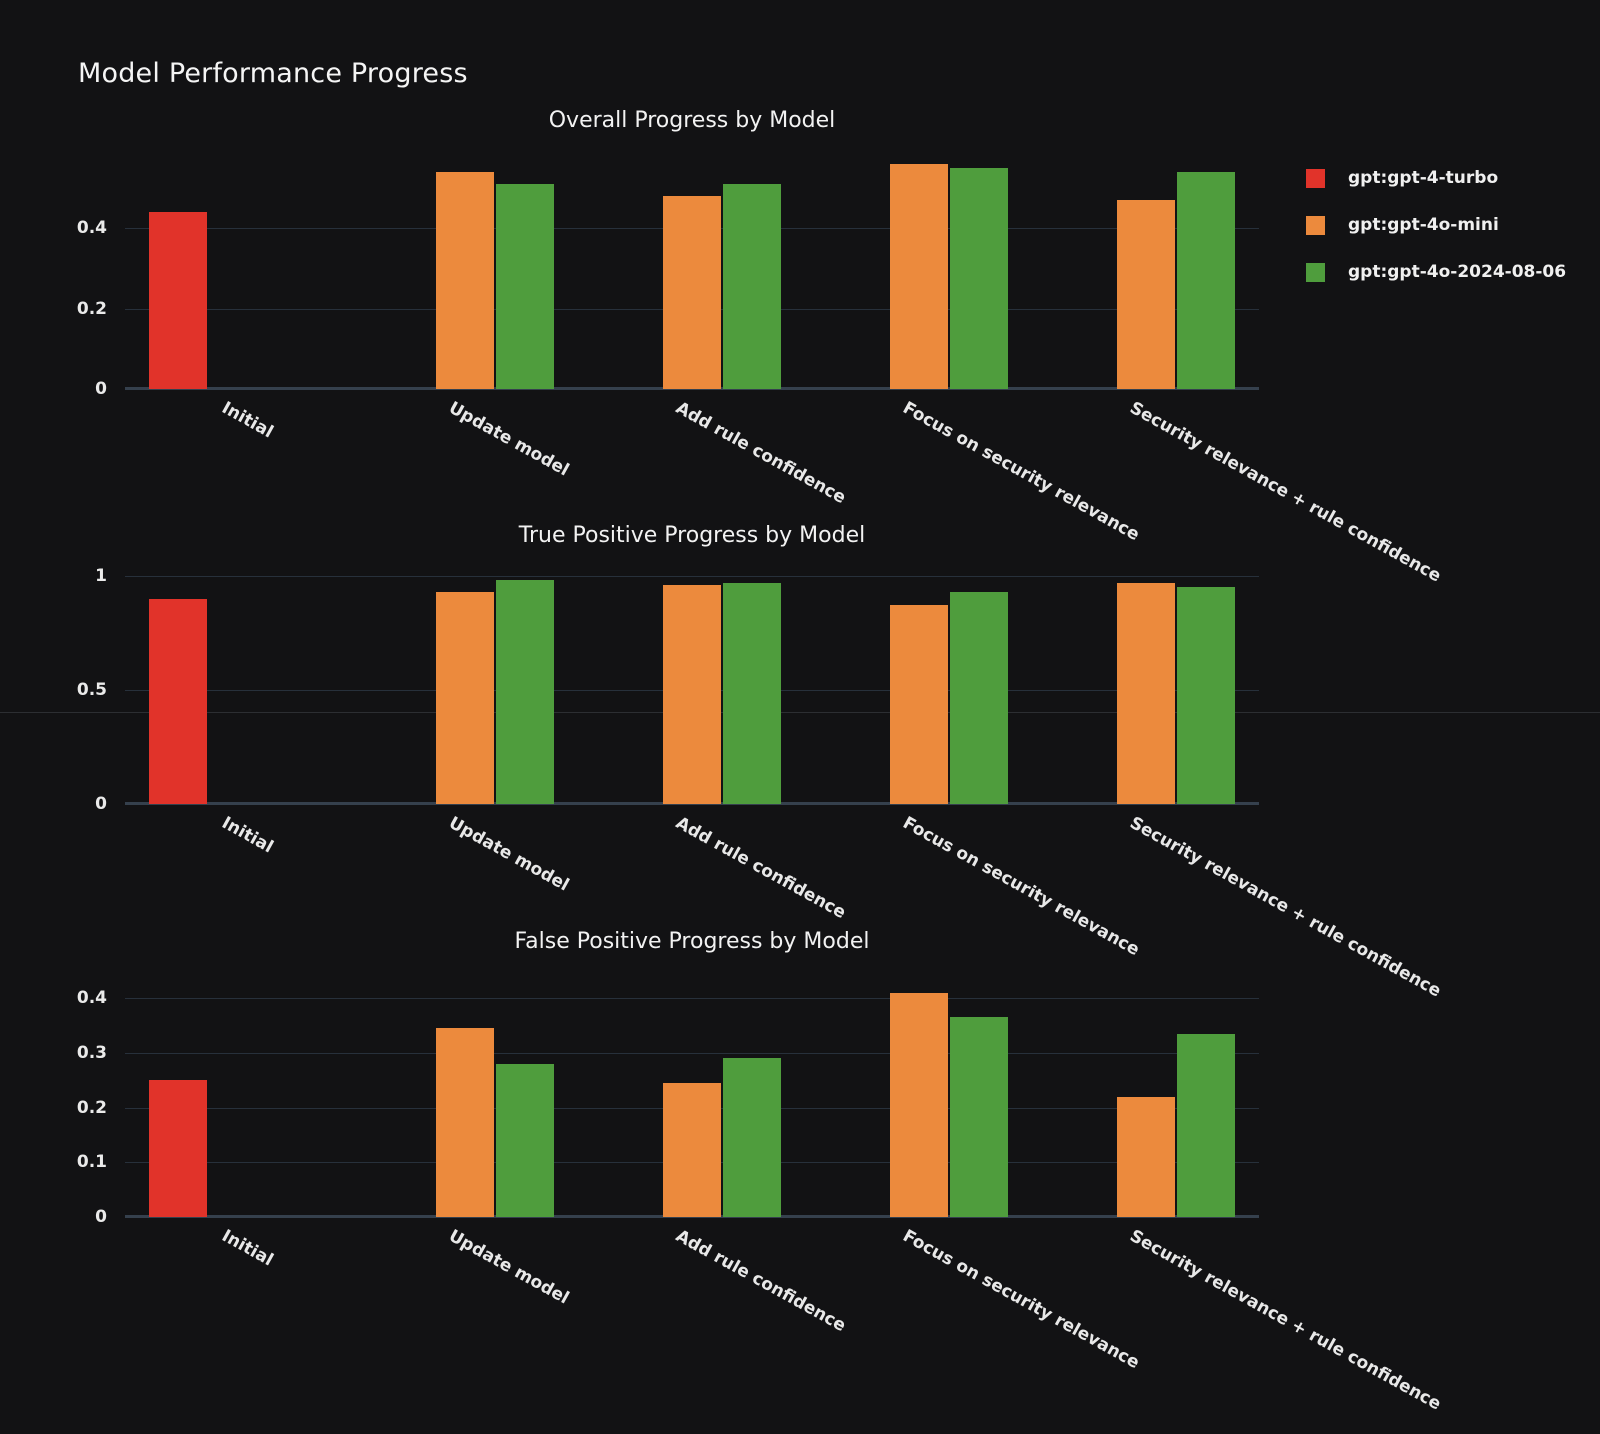 This screenshot has height=1434, width=1600. What do you see at coordinates (91, 1162) in the screenshot?
I see `y-tick-label: 0.1` at bounding box center [91, 1162].